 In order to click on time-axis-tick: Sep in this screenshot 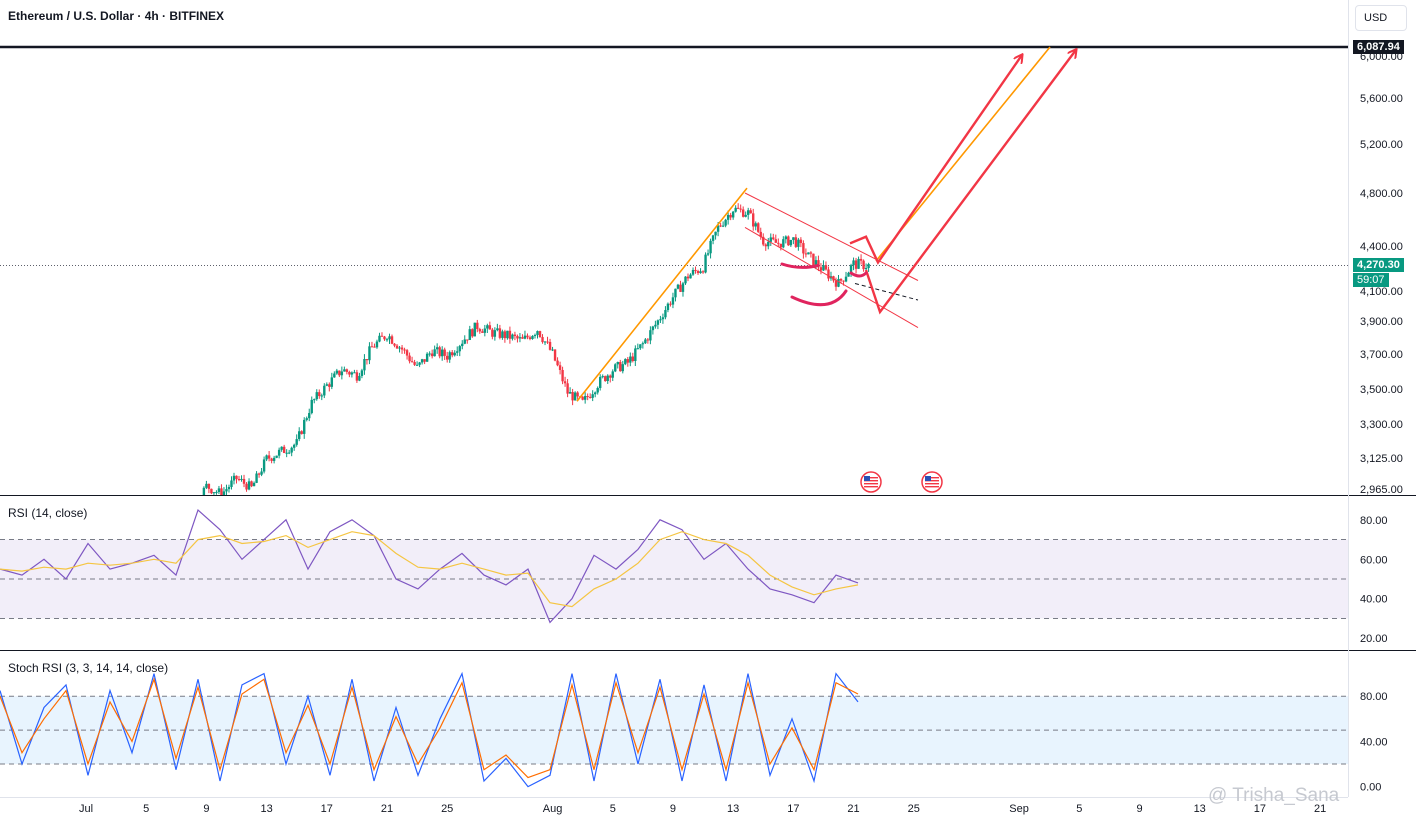, I will do `click(1019, 809)`.